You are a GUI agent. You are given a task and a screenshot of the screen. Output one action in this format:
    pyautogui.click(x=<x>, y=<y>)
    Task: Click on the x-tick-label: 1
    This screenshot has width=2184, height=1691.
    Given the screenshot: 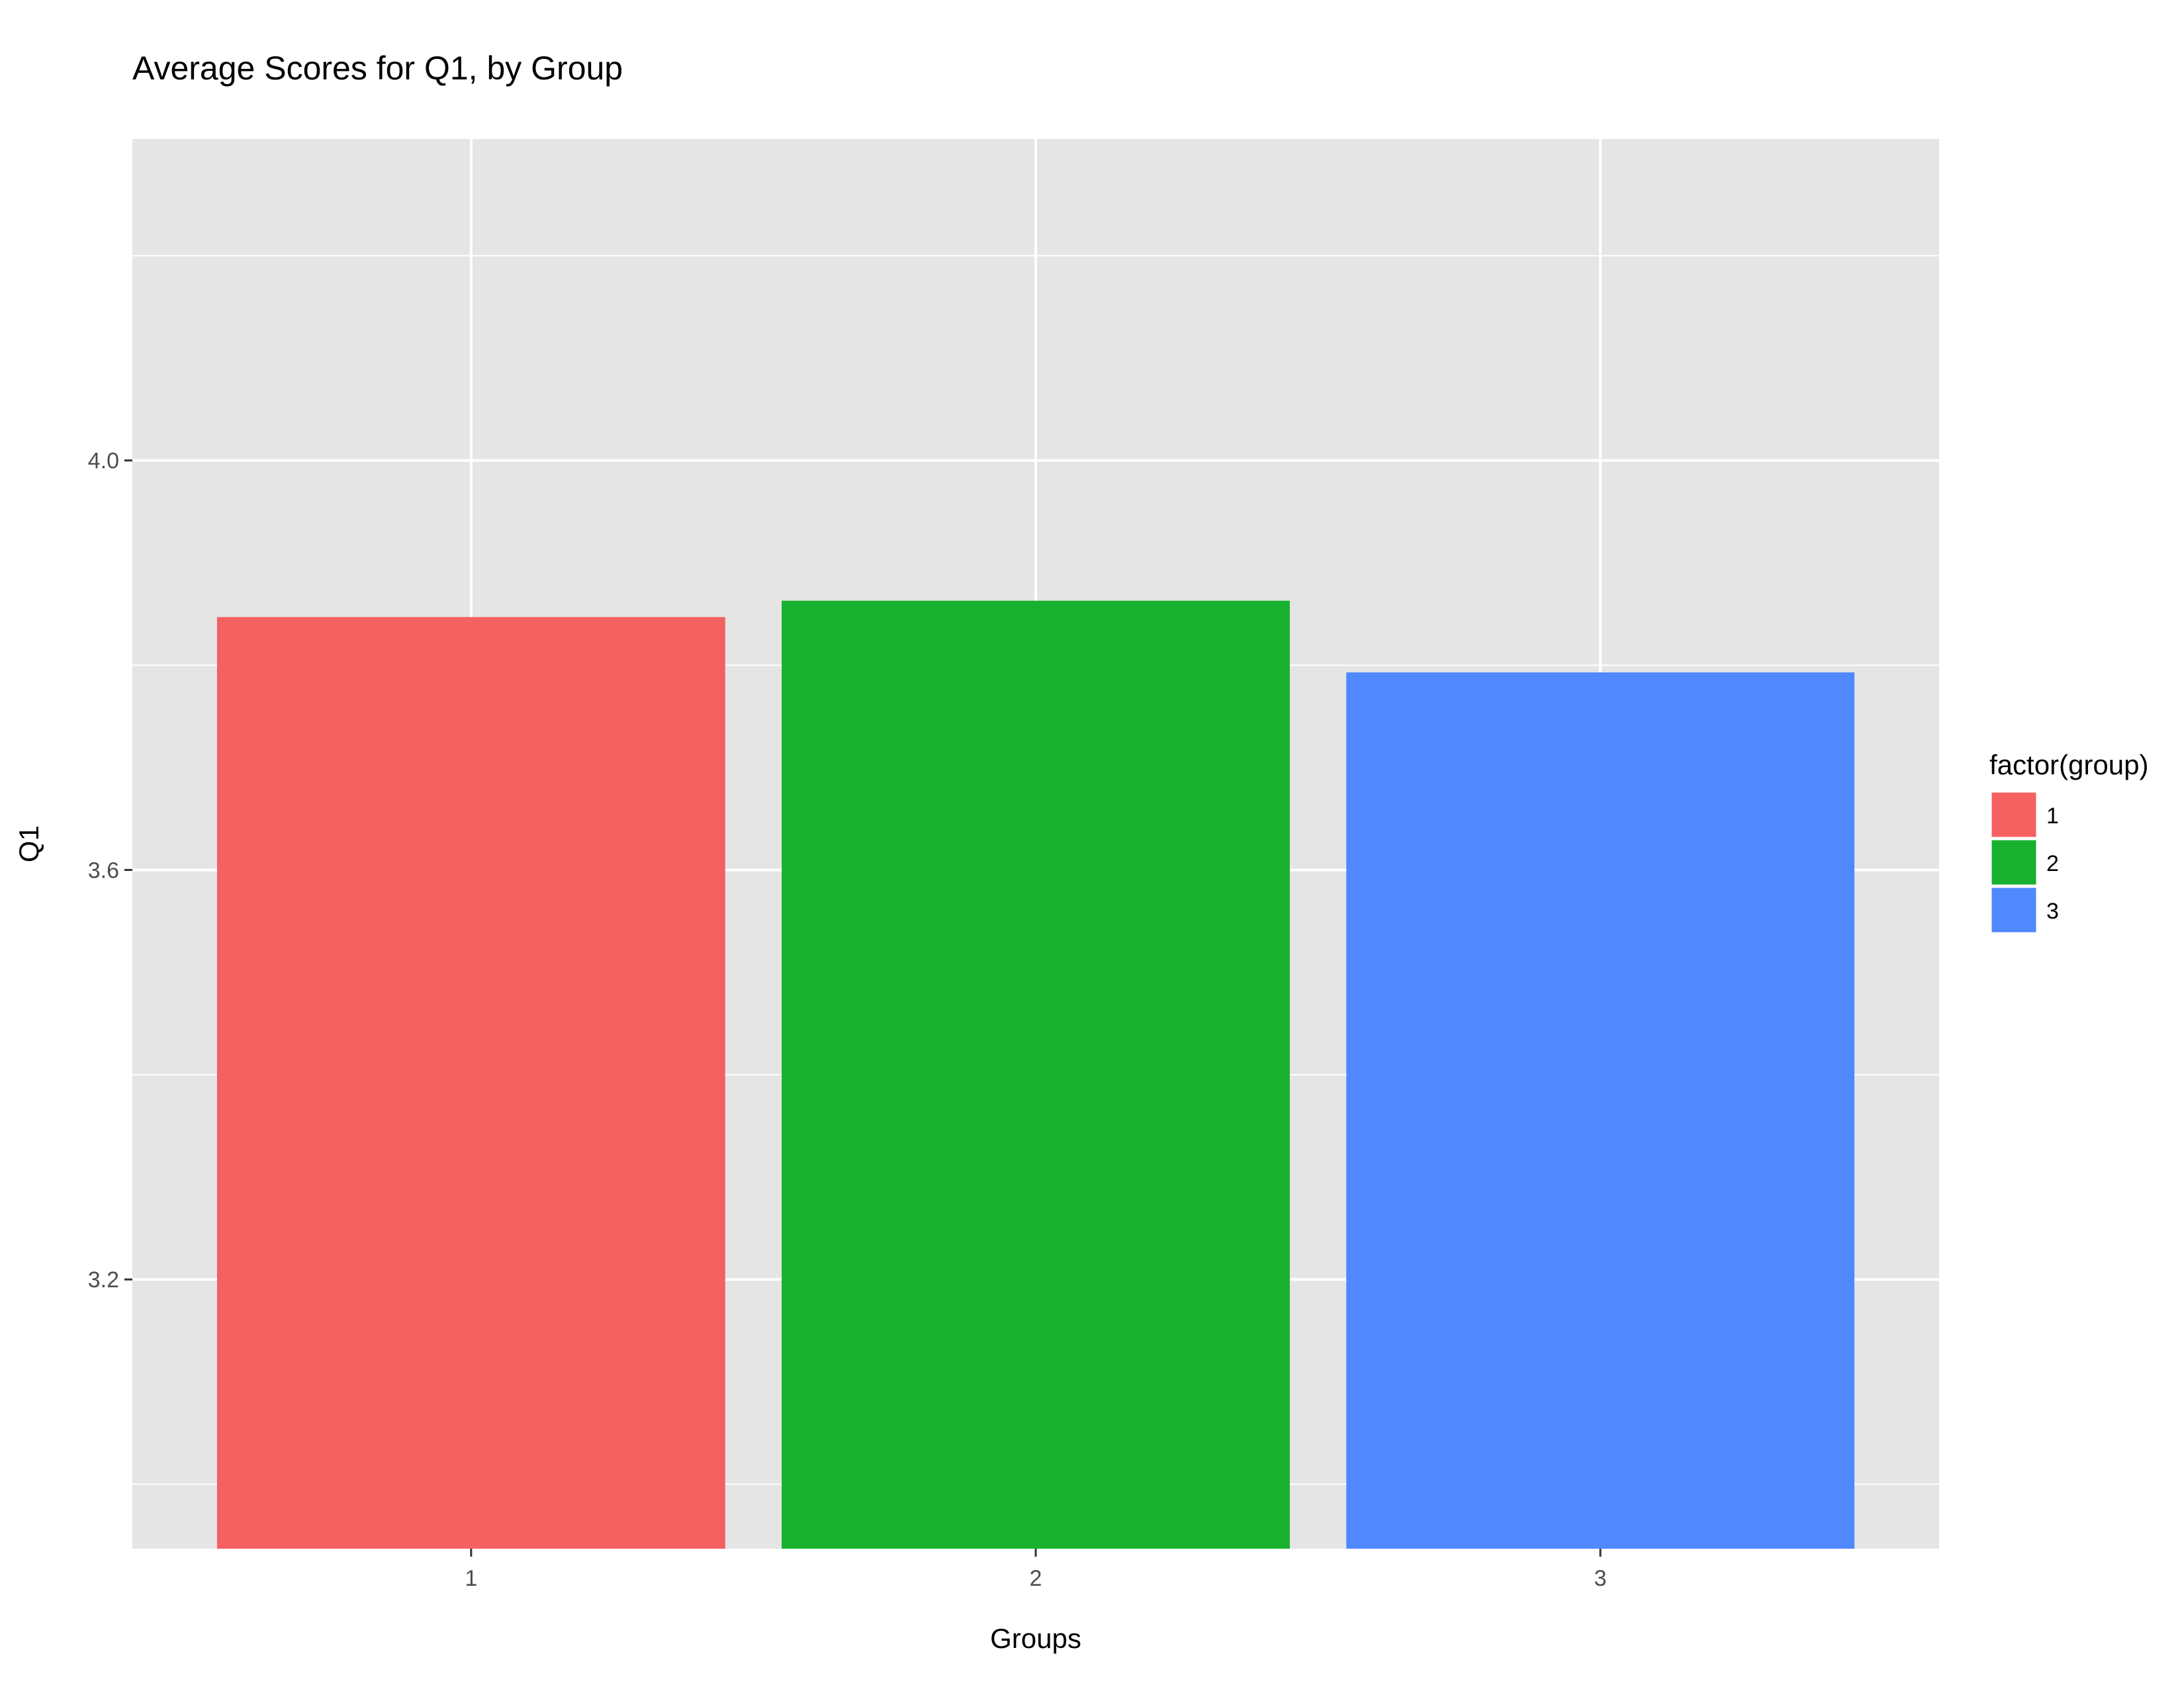 What is the action you would take?
    pyautogui.click(x=471, y=1578)
    